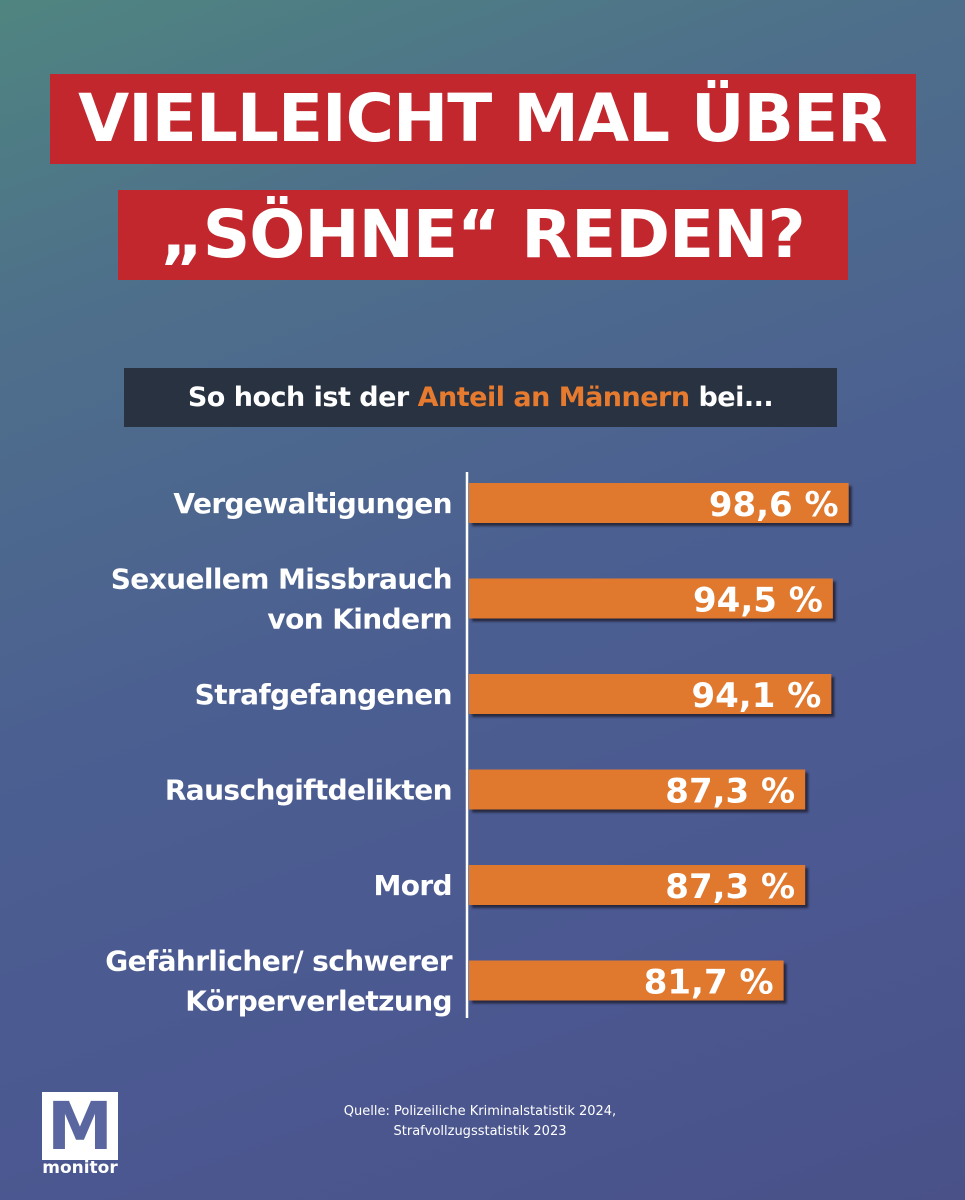  What do you see at coordinates (730, 887) in the screenshot?
I see `bar-value-label-4: 87,3 %` at bounding box center [730, 887].